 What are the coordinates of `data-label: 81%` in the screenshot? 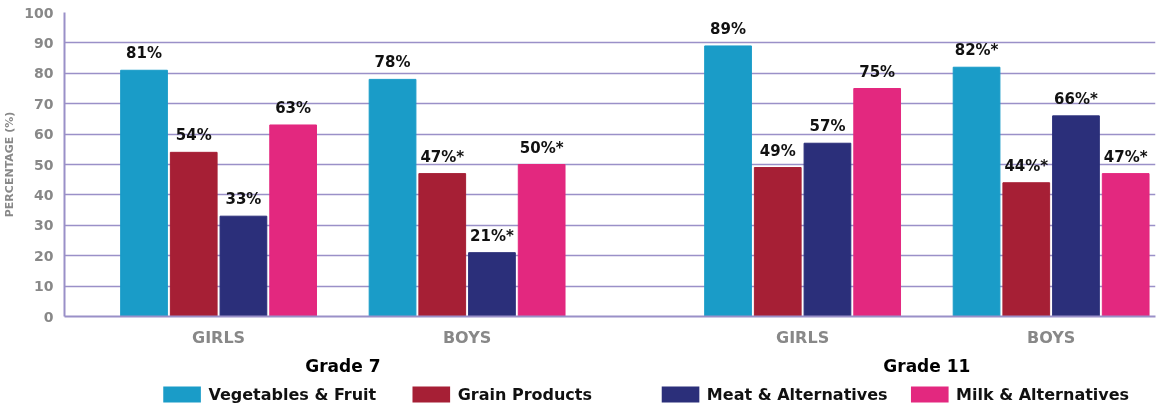 It's located at (144, 53).